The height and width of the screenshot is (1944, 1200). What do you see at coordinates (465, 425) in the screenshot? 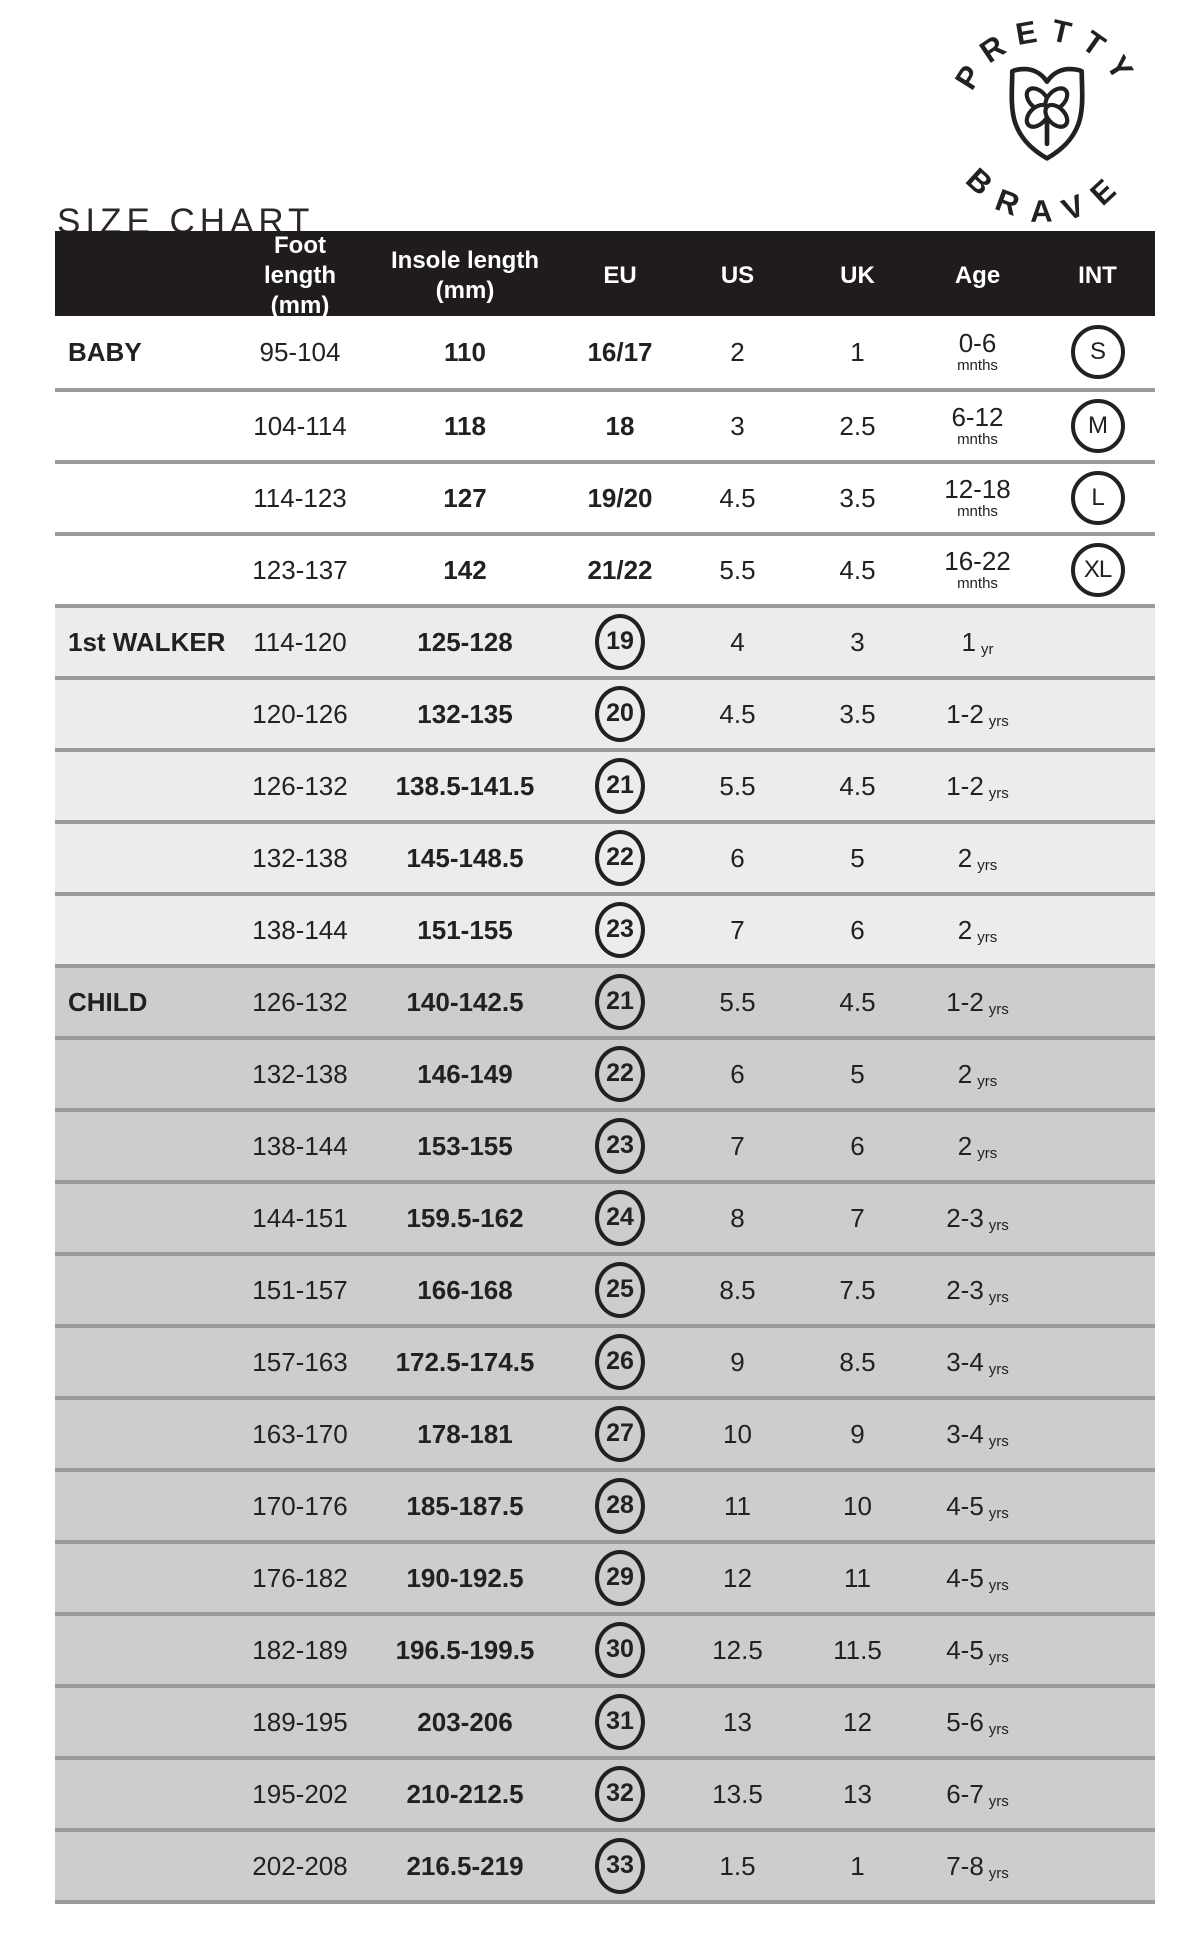
I see `insole-length-cell: 118` at bounding box center [465, 425].